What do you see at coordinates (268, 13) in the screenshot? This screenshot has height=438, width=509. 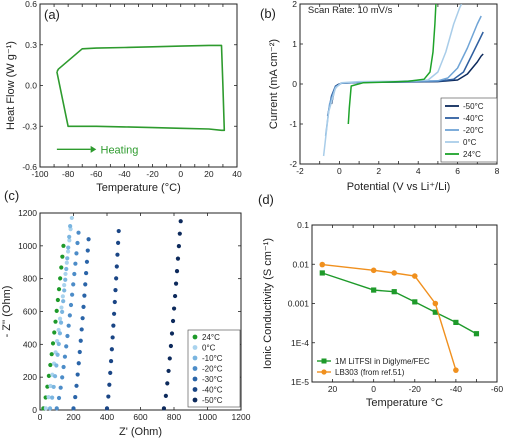 I see `panel-label: (b)` at bounding box center [268, 13].